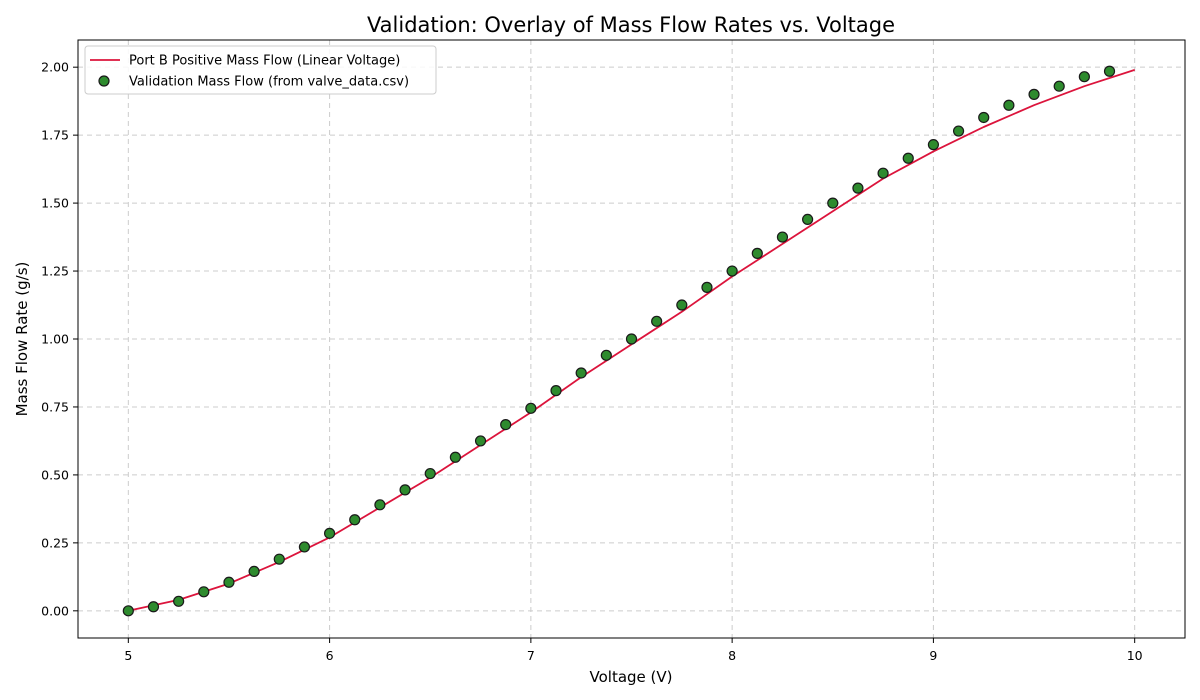 This screenshot has height=700, width=1200. What do you see at coordinates (55, 542) in the screenshot?
I see `y-tick-label: 0.25` at bounding box center [55, 542].